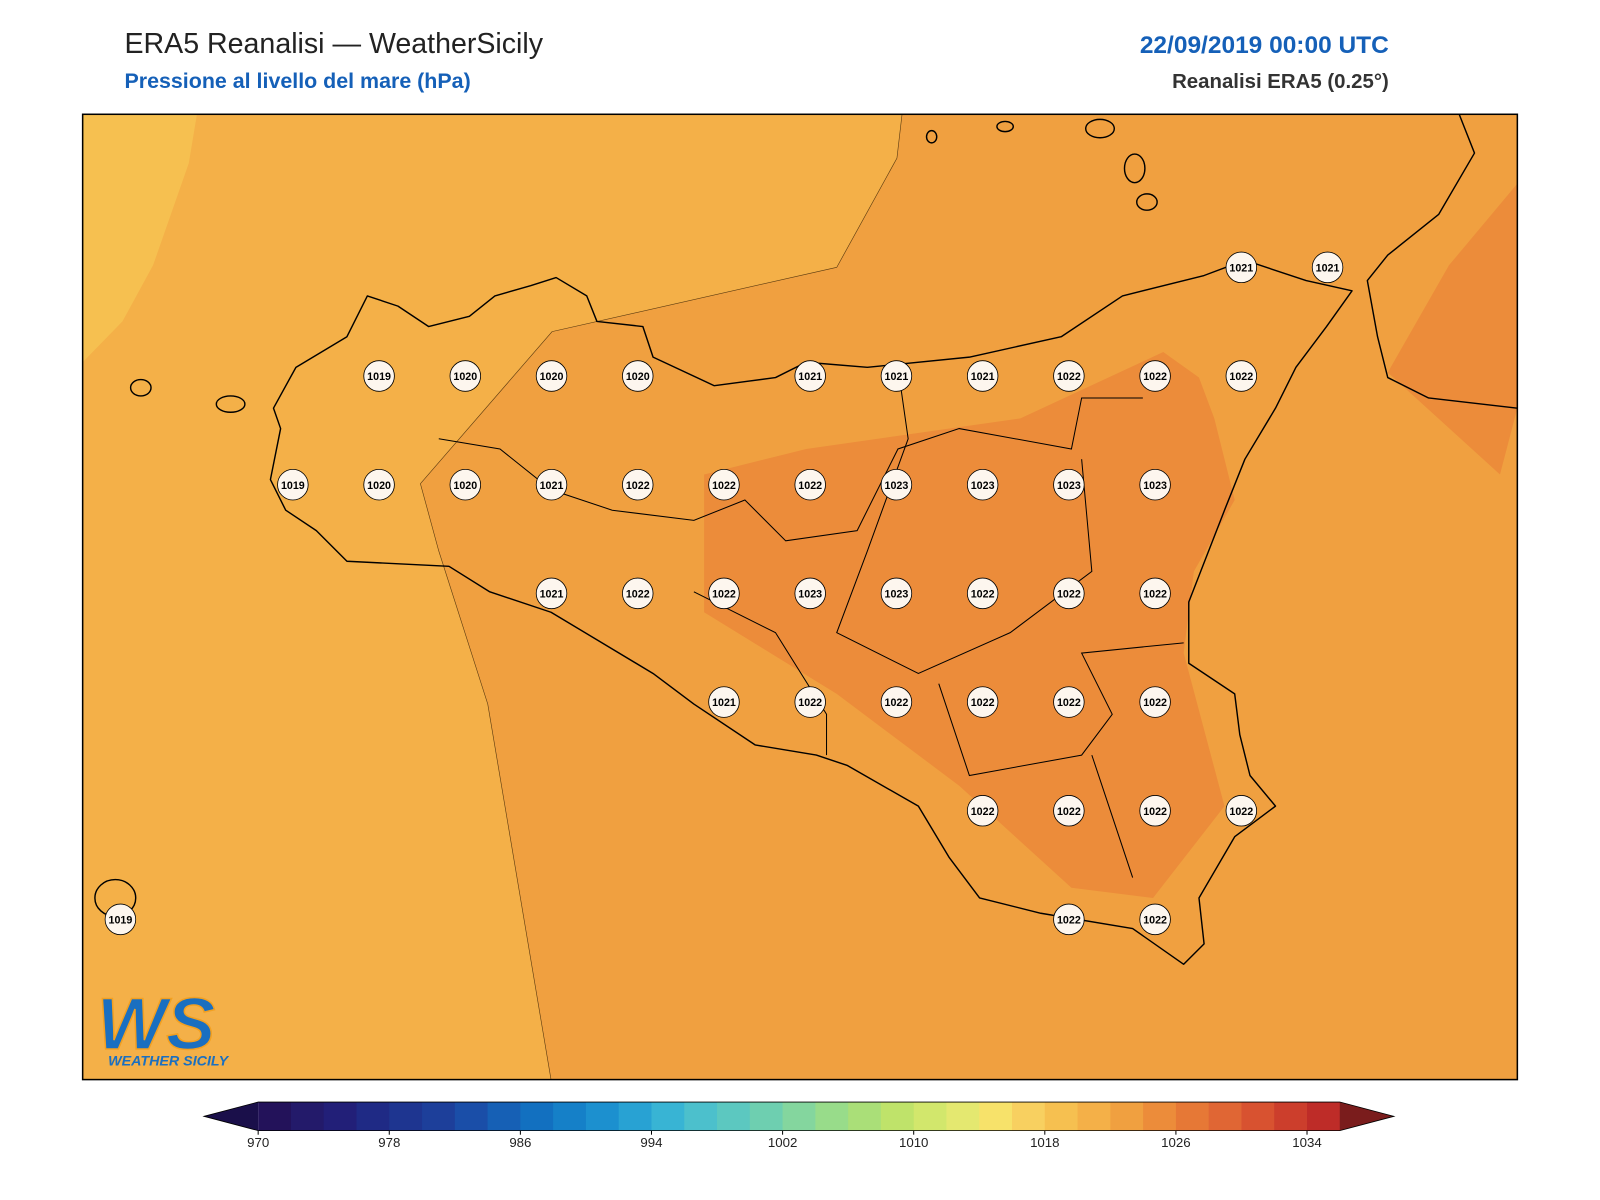  Describe the element at coordinates (333, 44) in the screenshot. I see `title: ERA5 Reanalisi — WeatherSicily` at that location.